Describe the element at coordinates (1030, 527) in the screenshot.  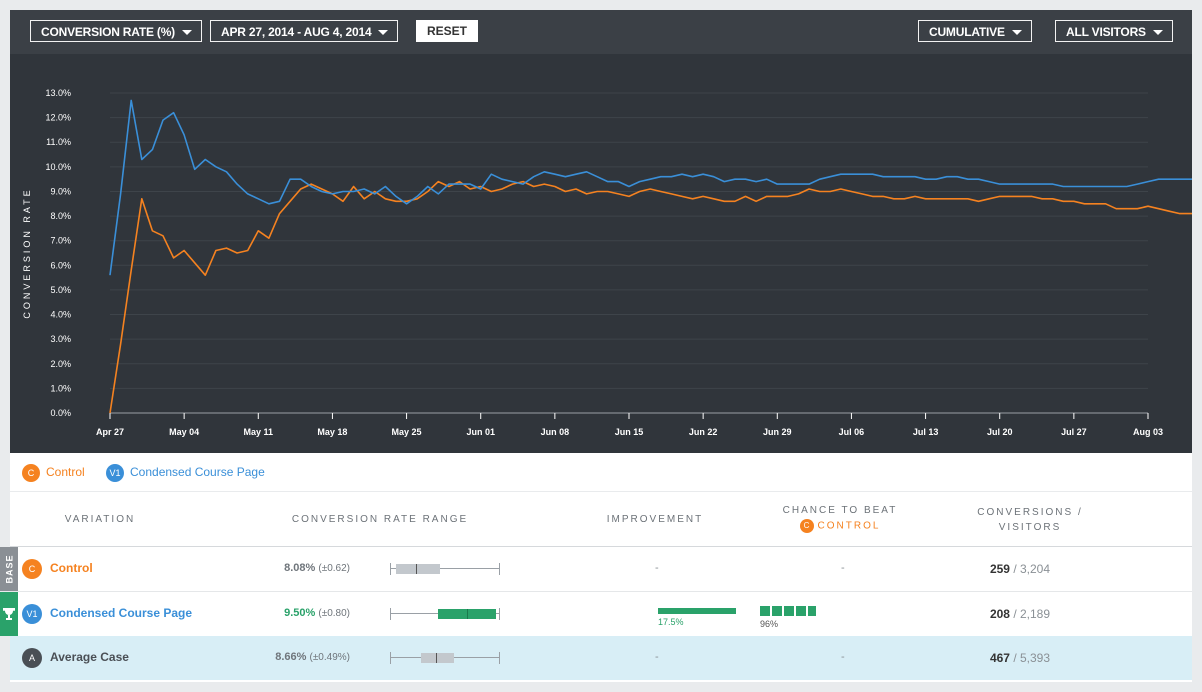
I see `header-conversions-line2: VISITORS` at that location.